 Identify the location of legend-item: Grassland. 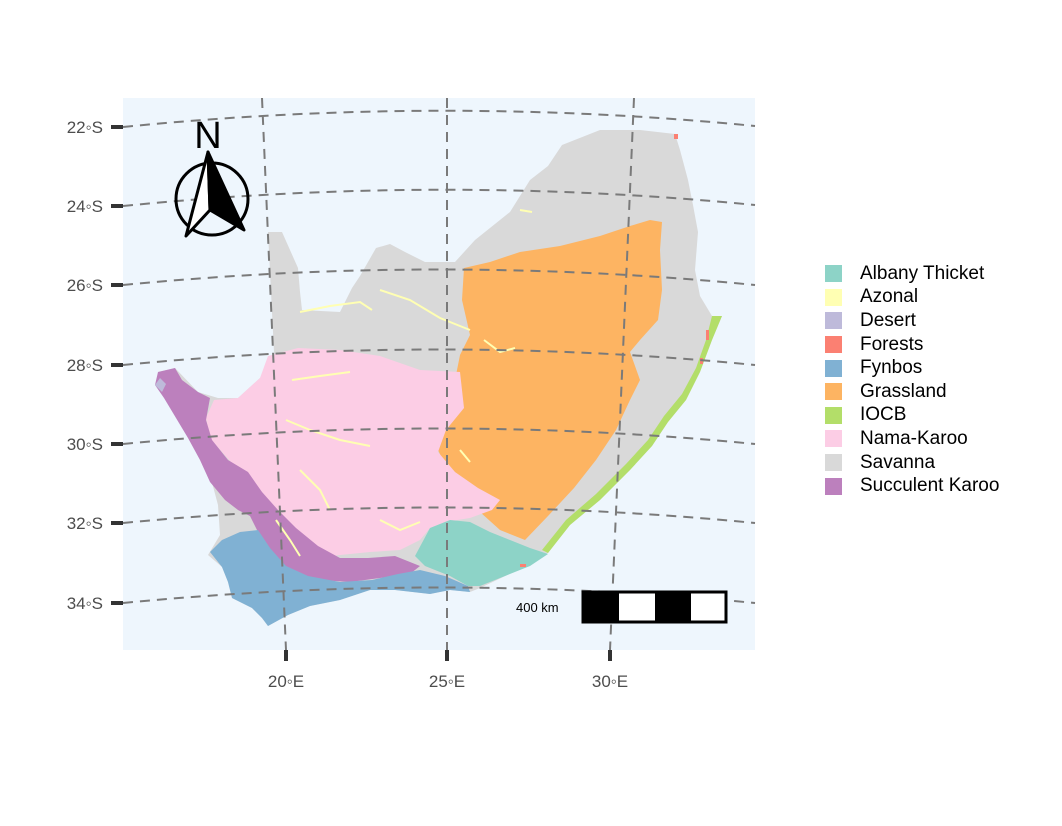
(911, 392).